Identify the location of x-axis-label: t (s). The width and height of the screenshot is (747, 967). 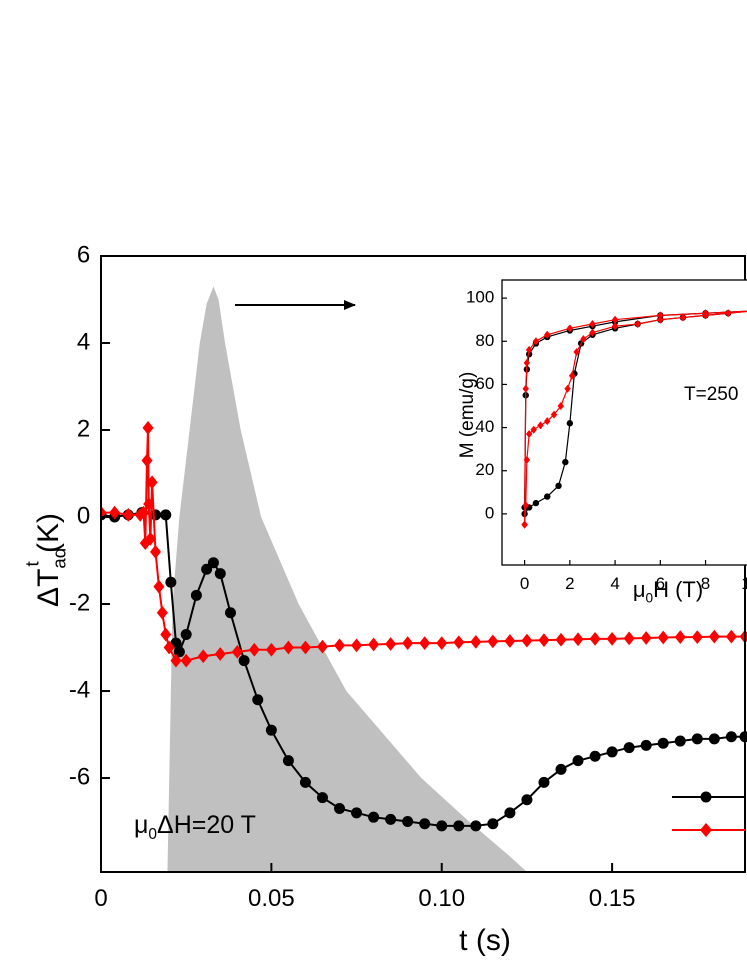
(485, 940).